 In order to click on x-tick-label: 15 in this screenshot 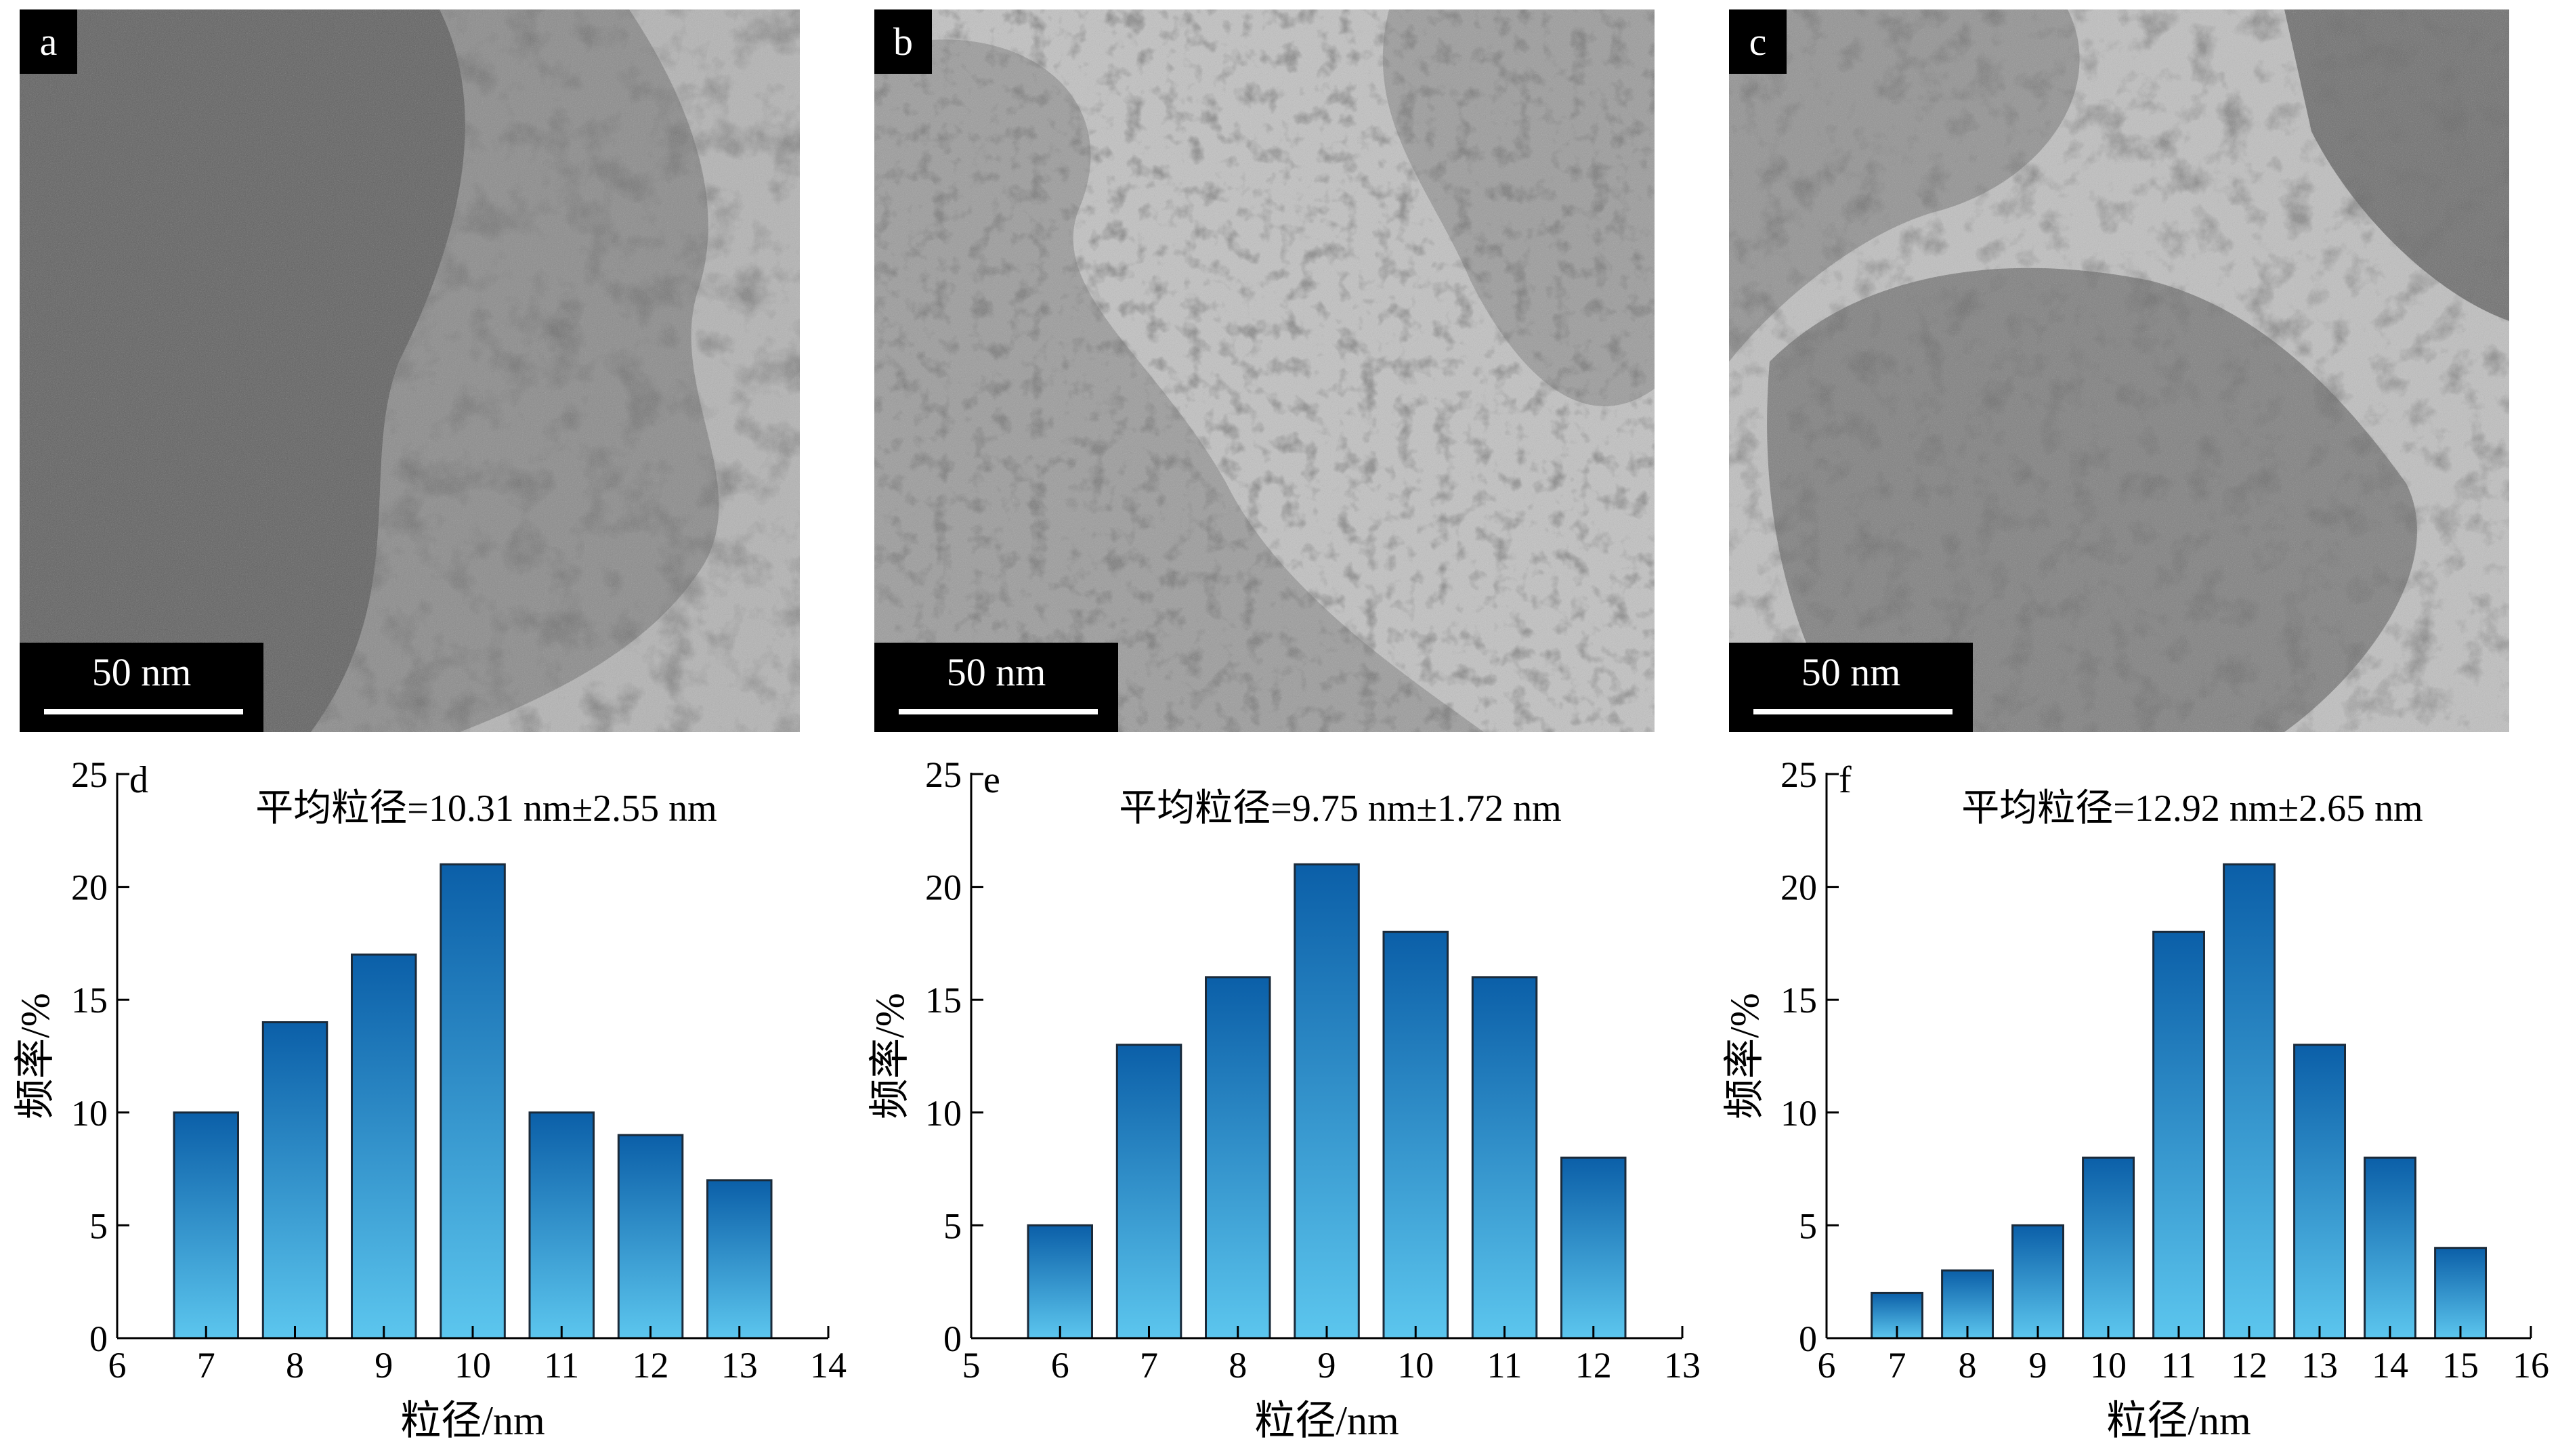, I will do `click(2460, 1366)`.